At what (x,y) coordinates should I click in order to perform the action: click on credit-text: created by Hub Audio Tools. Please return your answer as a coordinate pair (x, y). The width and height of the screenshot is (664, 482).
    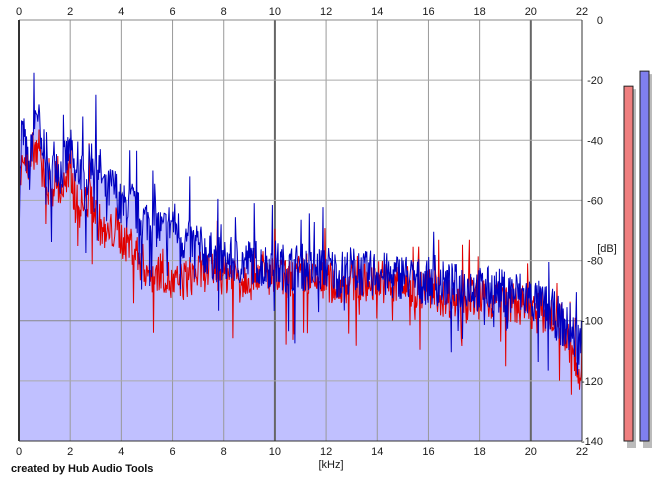
    Looking at the image, I should click on (82, 469).